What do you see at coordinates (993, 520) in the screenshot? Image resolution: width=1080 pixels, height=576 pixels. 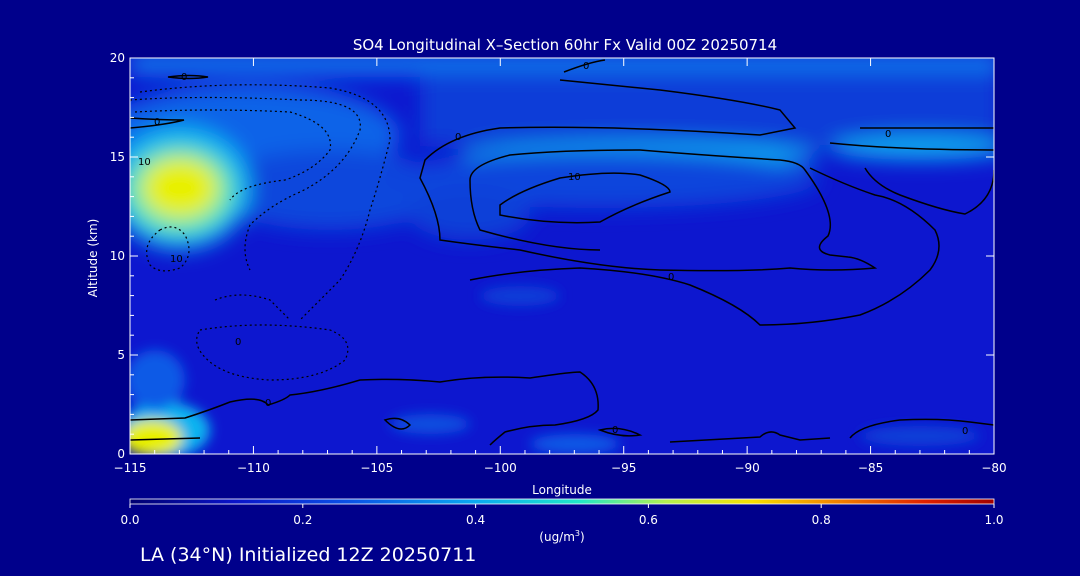 I see `colorbar-tick-label: 1.0` at bounding box center [993, 520].